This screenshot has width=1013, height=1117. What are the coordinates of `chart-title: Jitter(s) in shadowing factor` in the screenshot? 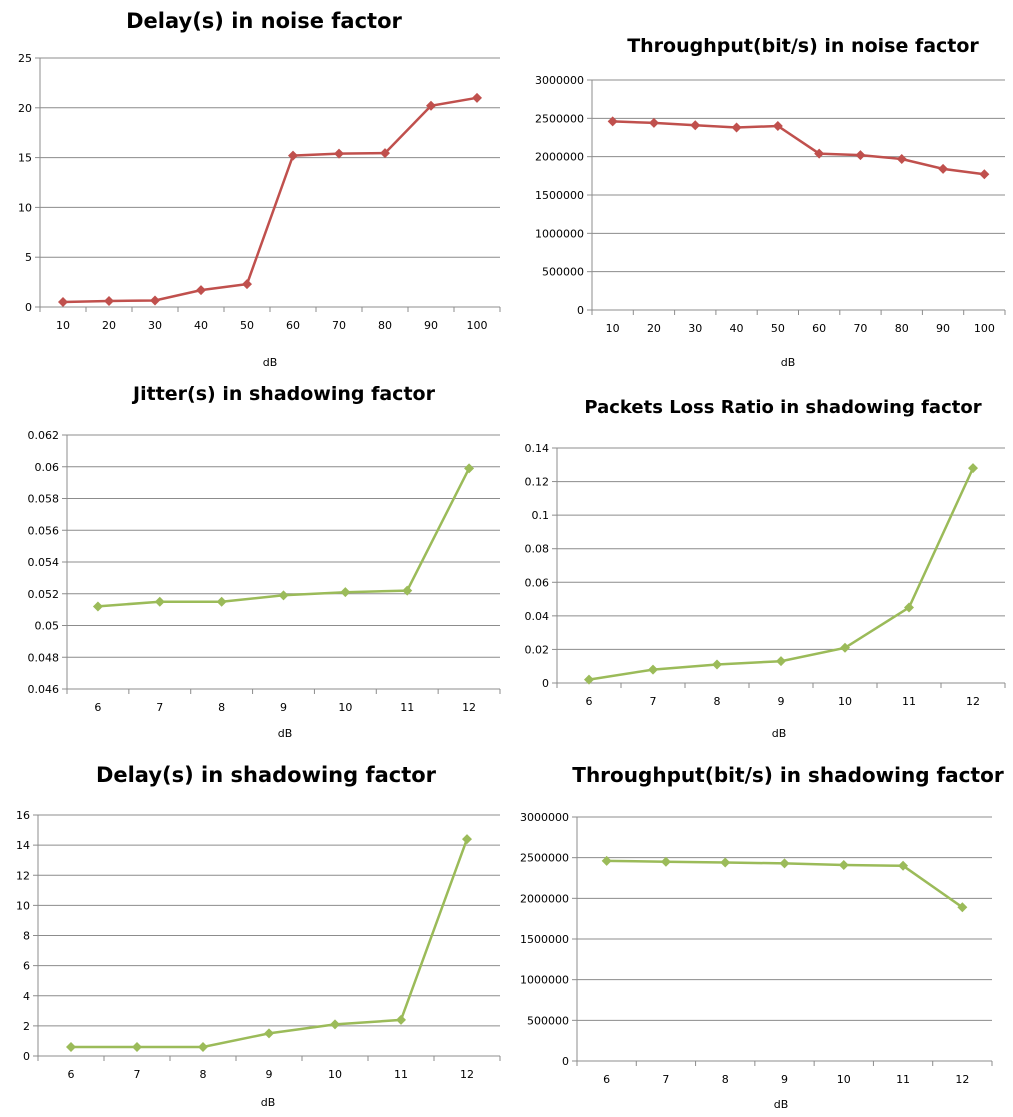 It's located at (283, 394).